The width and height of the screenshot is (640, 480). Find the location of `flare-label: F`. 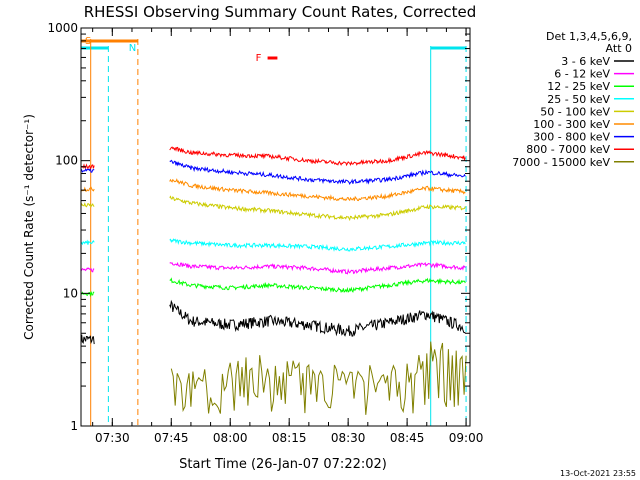

flare-label: F is located at coordinates (259, 58).